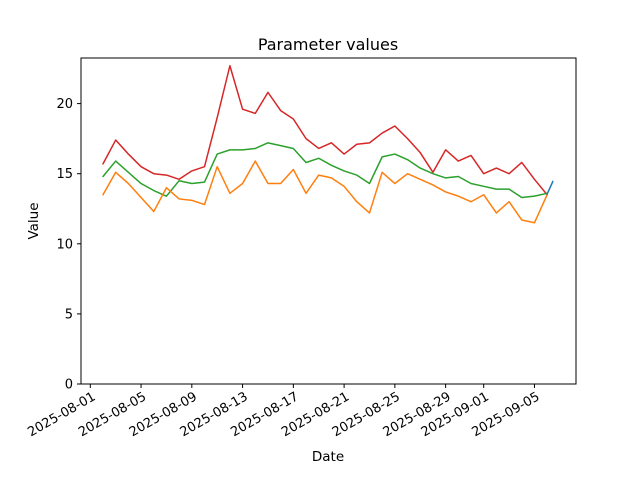 Image resolution: width=640 pixels, height=480 pixels. Describe the element at coordinates (550, 187) in the screenshot. I see `data-line-series-4-blue-short` at that location.